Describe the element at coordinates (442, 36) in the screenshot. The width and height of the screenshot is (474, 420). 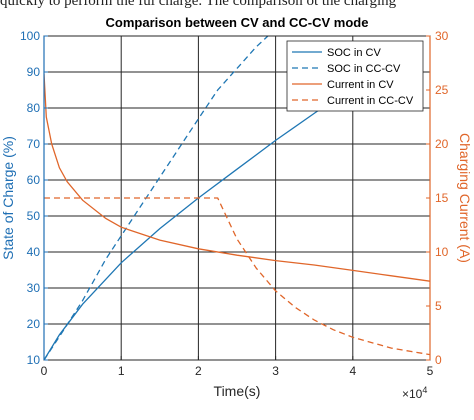
I see `right-tick-label: 30` at that location.